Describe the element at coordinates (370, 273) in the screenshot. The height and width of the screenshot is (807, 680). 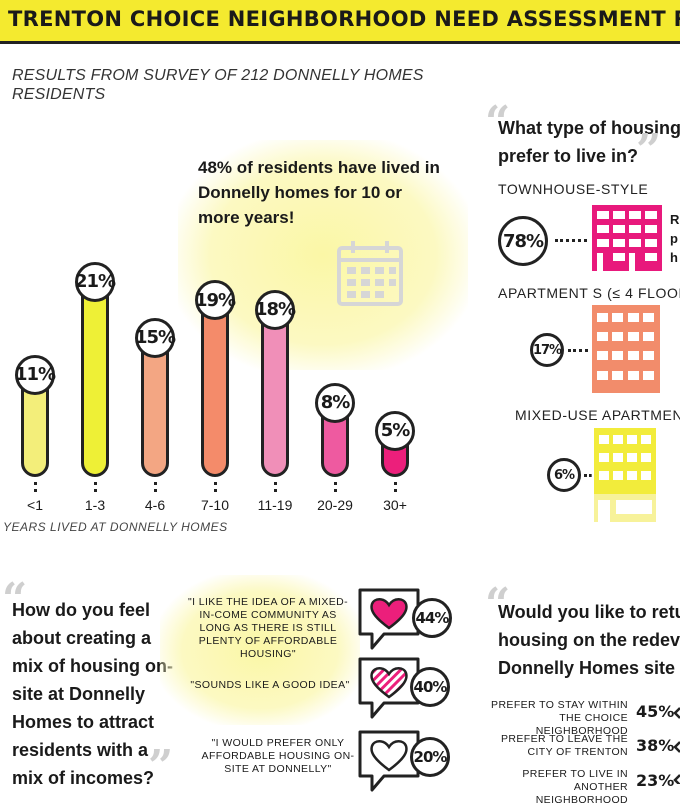
I see `calendar-icon` at that location.